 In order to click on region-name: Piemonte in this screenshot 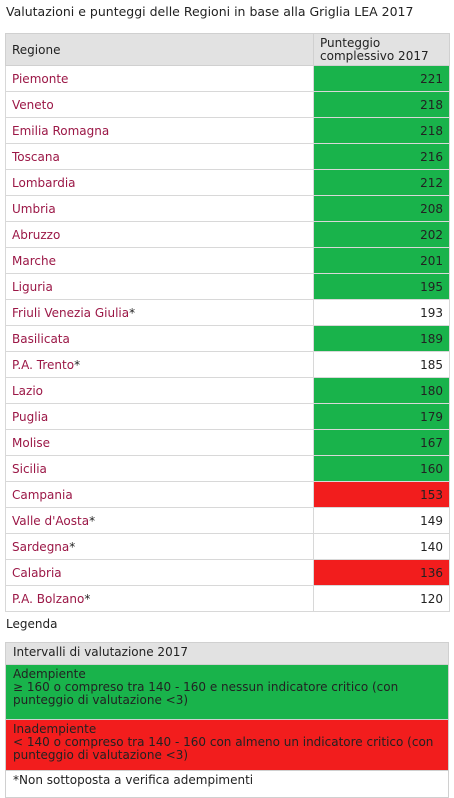, I will do `click(40, 78)`.